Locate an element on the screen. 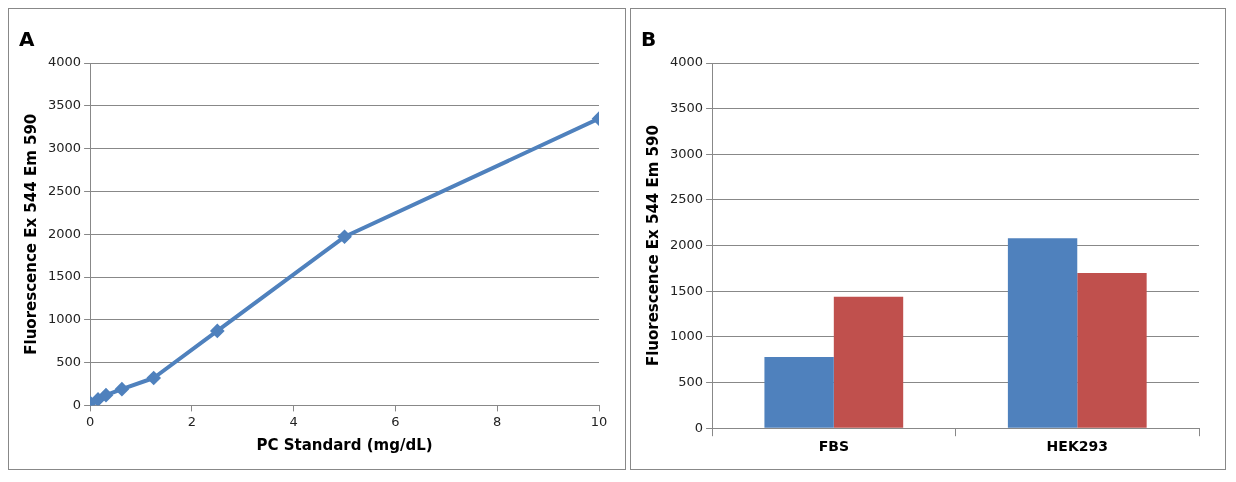 Image resolution: width=1236 pixels, height=482 pixels. y-tick-label: 0 is located at coordinates (77, 404).